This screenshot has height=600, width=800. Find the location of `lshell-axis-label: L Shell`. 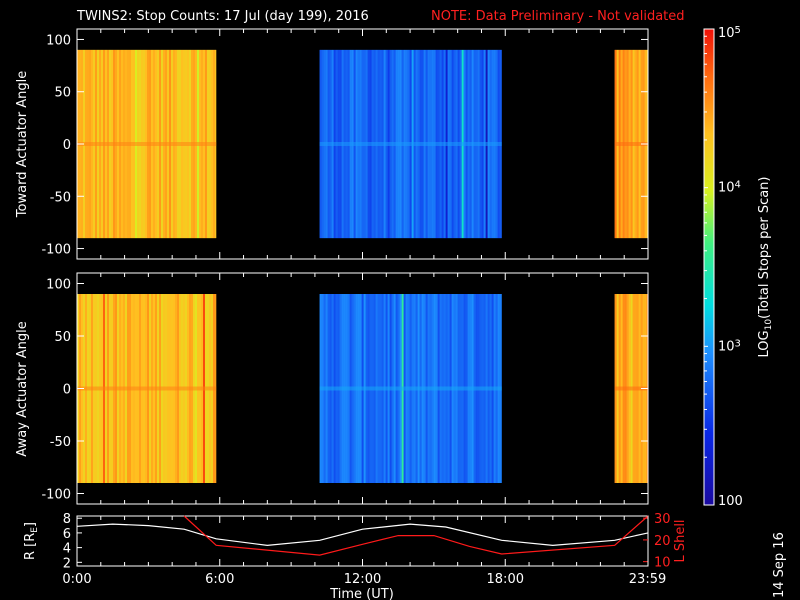

lshell-axis-label: L Shell is located at coordinates (680, 540).